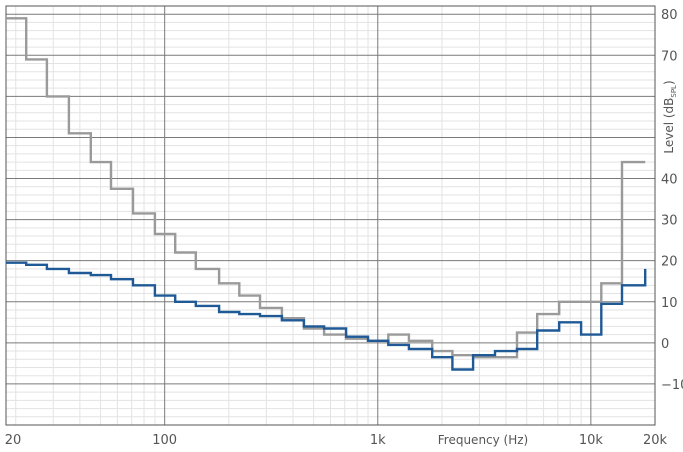 The height and width of the screenshot is (452, 683). I want to click on y-tick-label: 0, so click(665, 344).